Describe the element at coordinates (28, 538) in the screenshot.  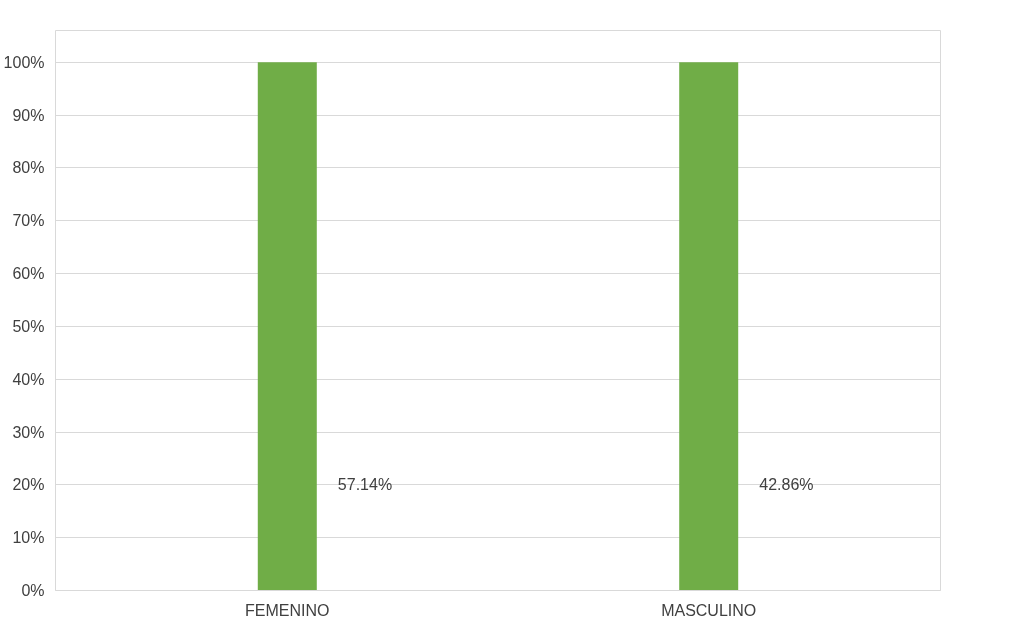
I see `y-tick-label: 10%` at that location.